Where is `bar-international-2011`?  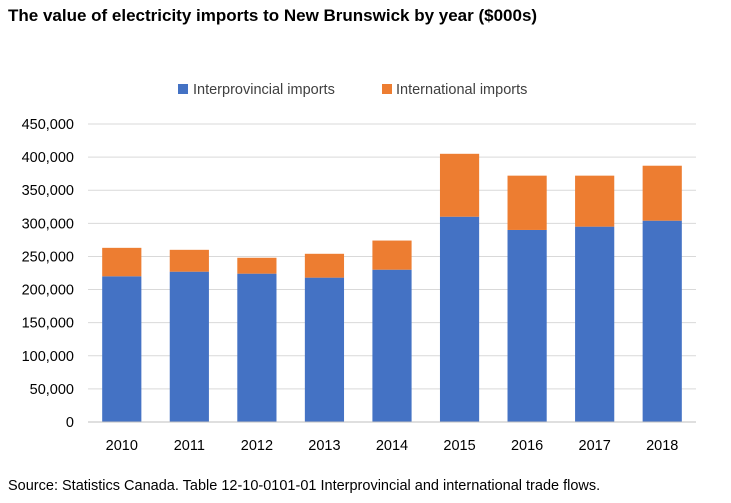 bar-international-2011 is located at coordinates (189, 260).